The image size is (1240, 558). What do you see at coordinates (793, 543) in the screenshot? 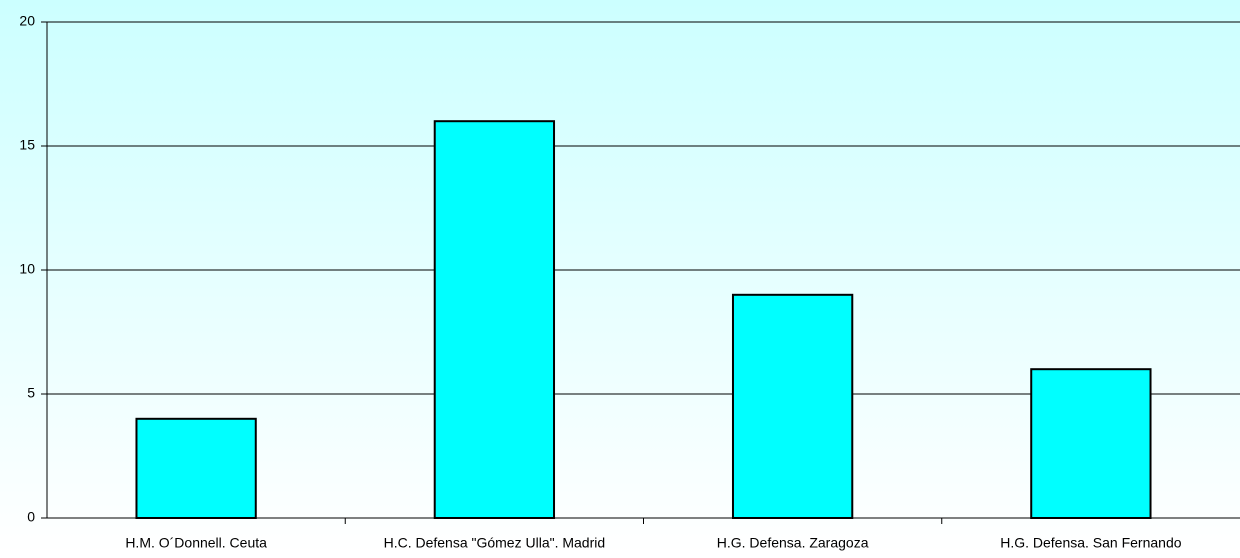
I see `x-tick-label: H.G. Defensa. Zaragoza` at bounding box center [793, 543].